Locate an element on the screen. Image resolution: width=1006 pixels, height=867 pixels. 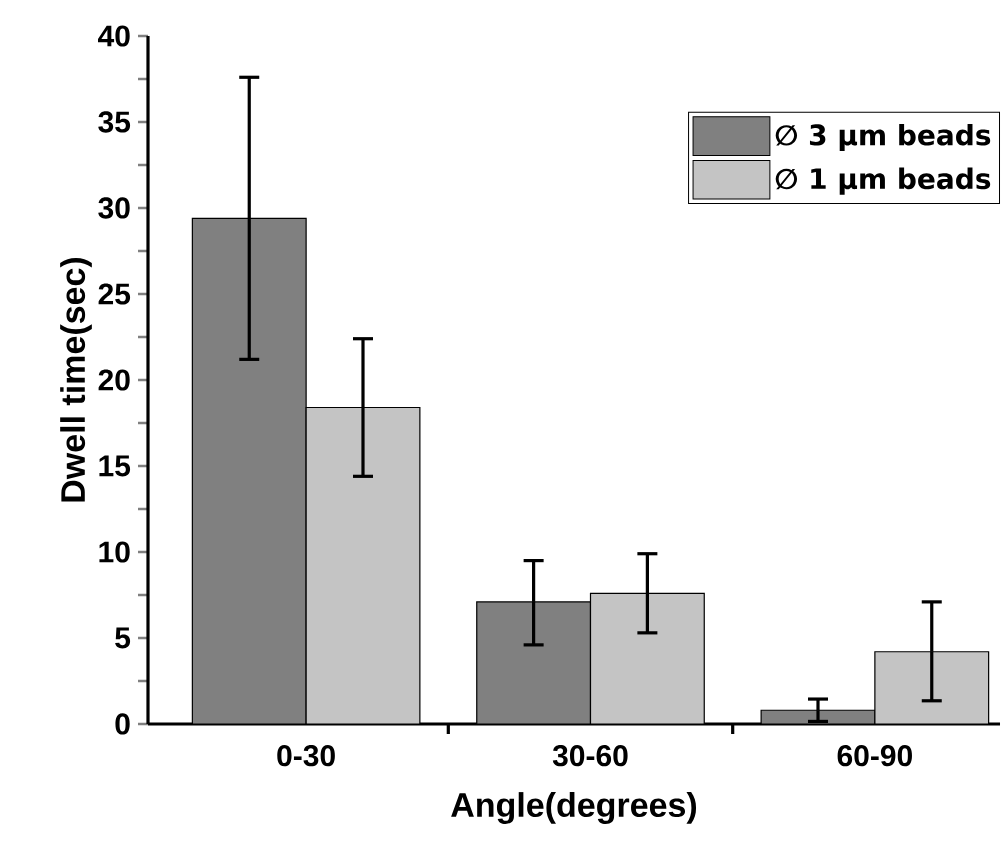
y-tick-label: 10 is located at coordinates (114, 552).